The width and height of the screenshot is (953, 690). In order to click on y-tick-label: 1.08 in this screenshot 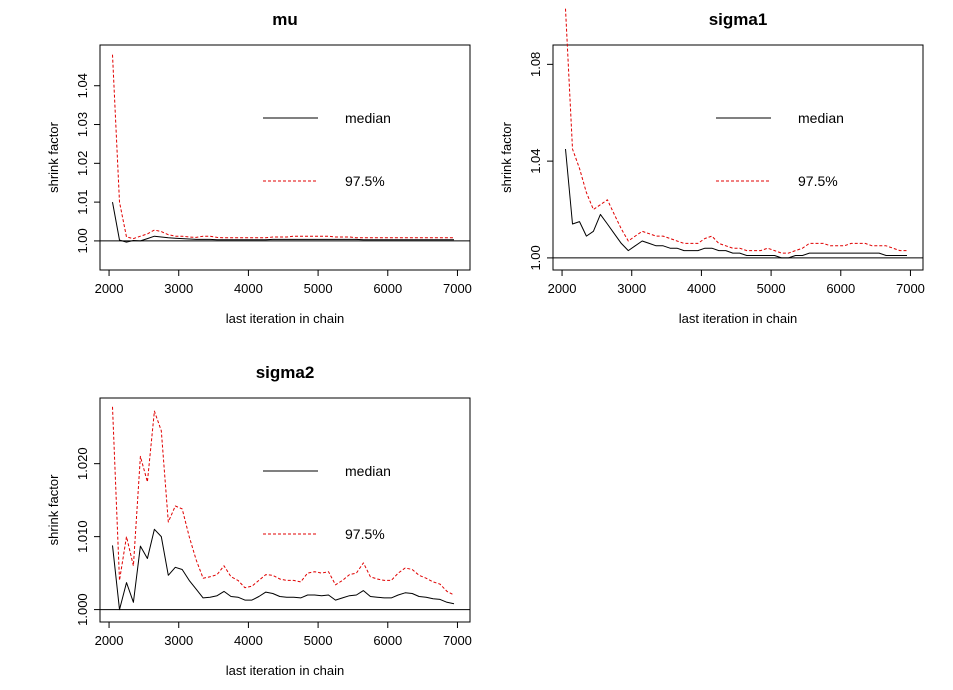, I will do `click(535, 64)`.